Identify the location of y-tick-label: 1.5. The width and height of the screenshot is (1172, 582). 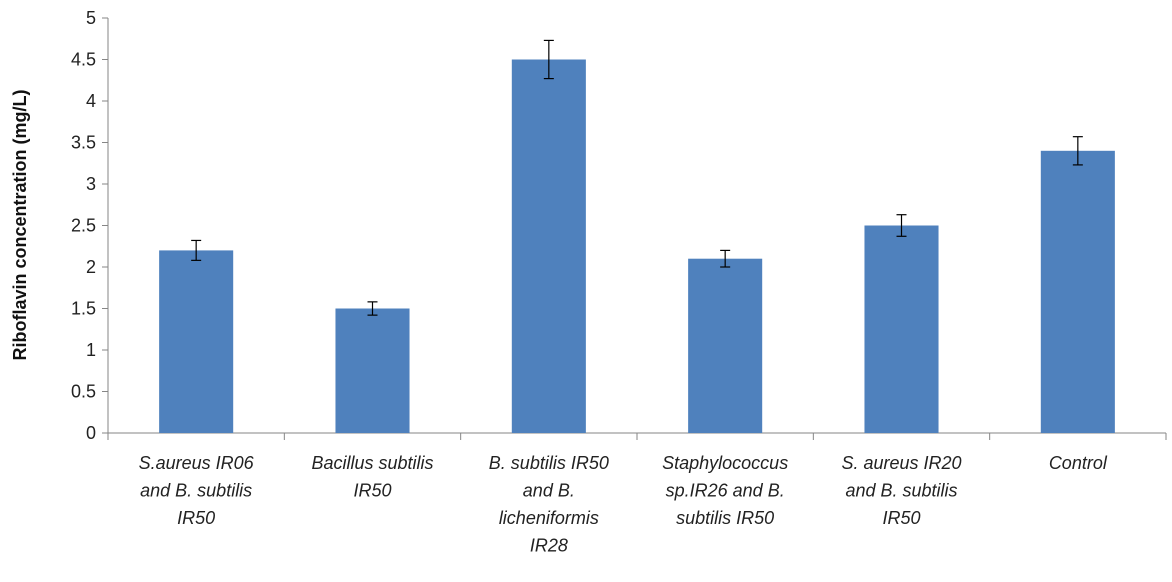
(83, 309).